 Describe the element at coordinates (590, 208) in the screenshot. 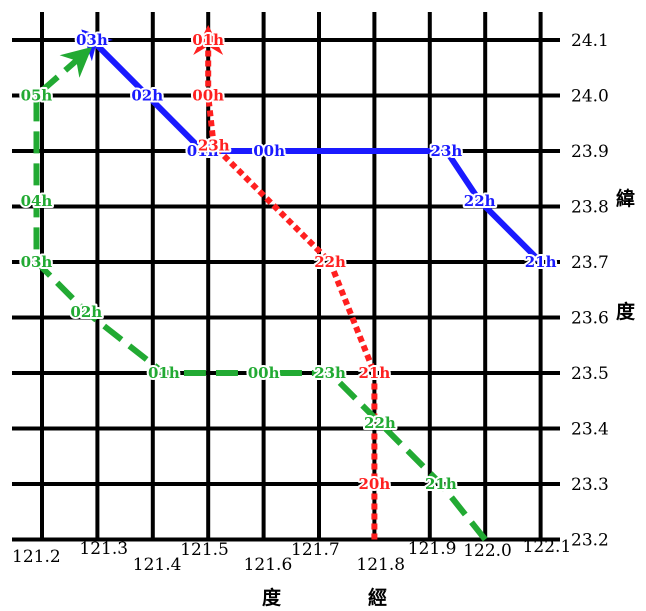

I see `latitude-tick-label: 23.8` at that location.